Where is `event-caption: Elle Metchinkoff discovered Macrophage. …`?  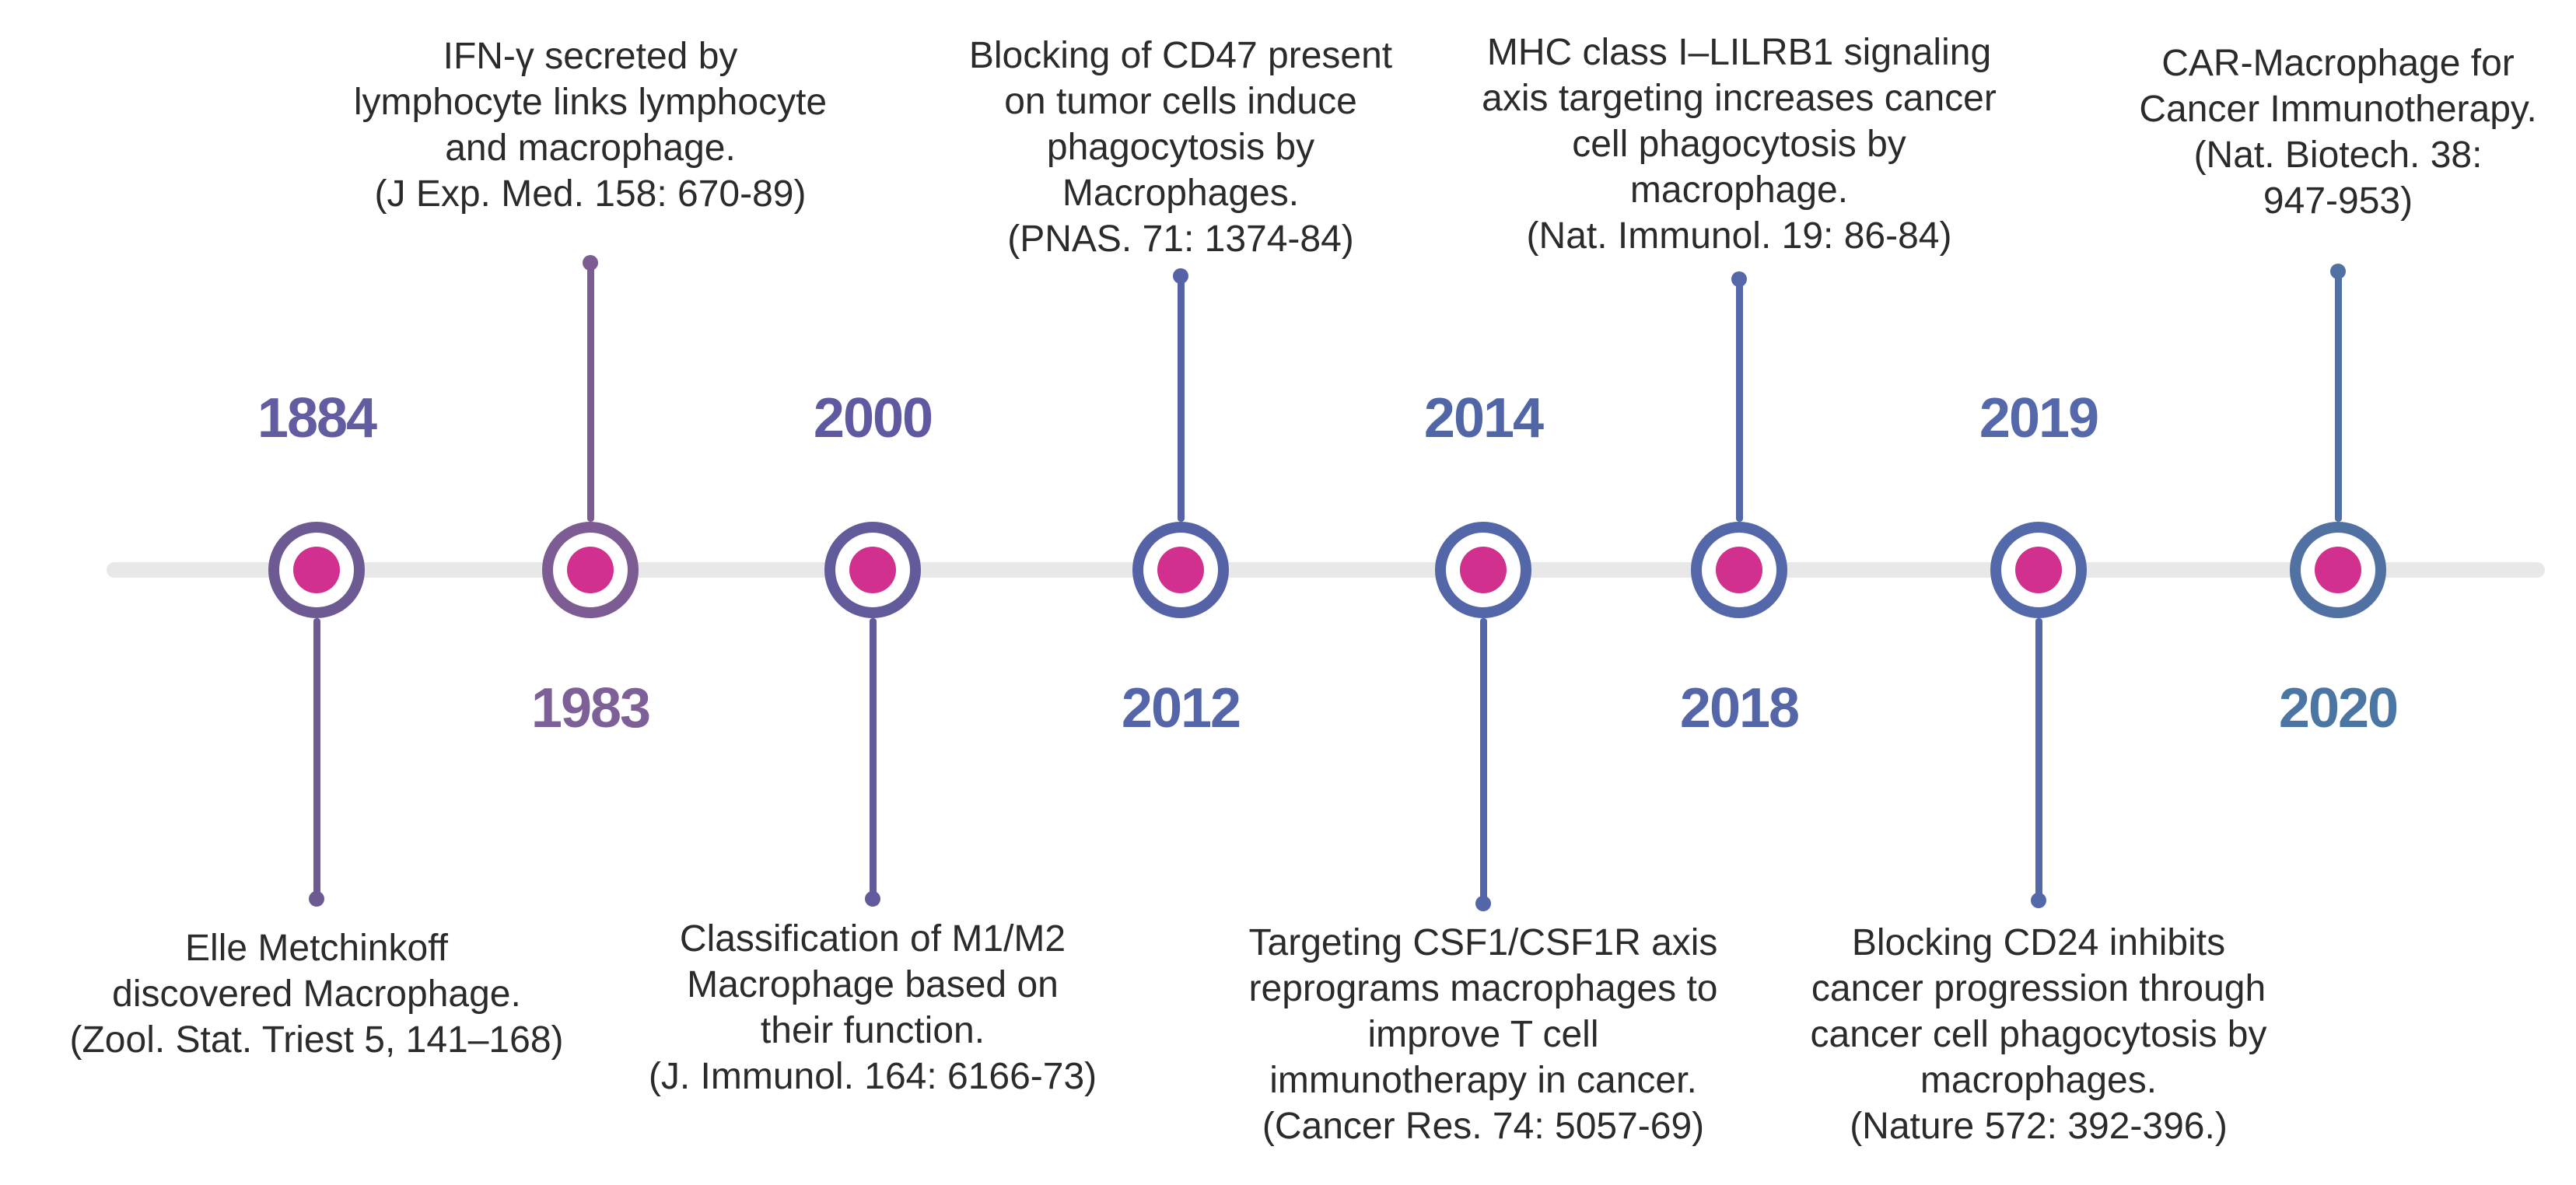 event-caption: Elle Metchinkoff discovered Macrophage. … is located at coordinates (316, 994).